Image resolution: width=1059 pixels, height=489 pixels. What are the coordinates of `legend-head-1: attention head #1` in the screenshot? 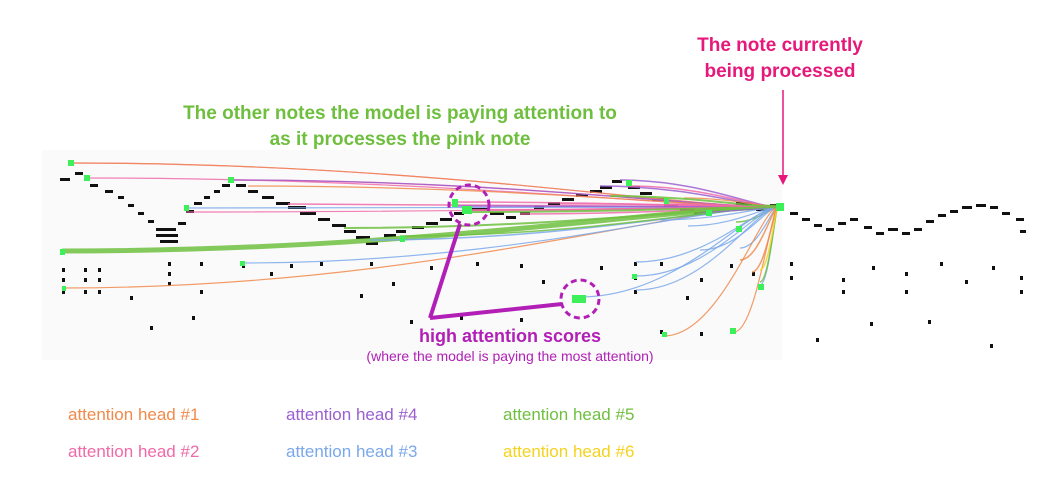 It's located at (134, 414).